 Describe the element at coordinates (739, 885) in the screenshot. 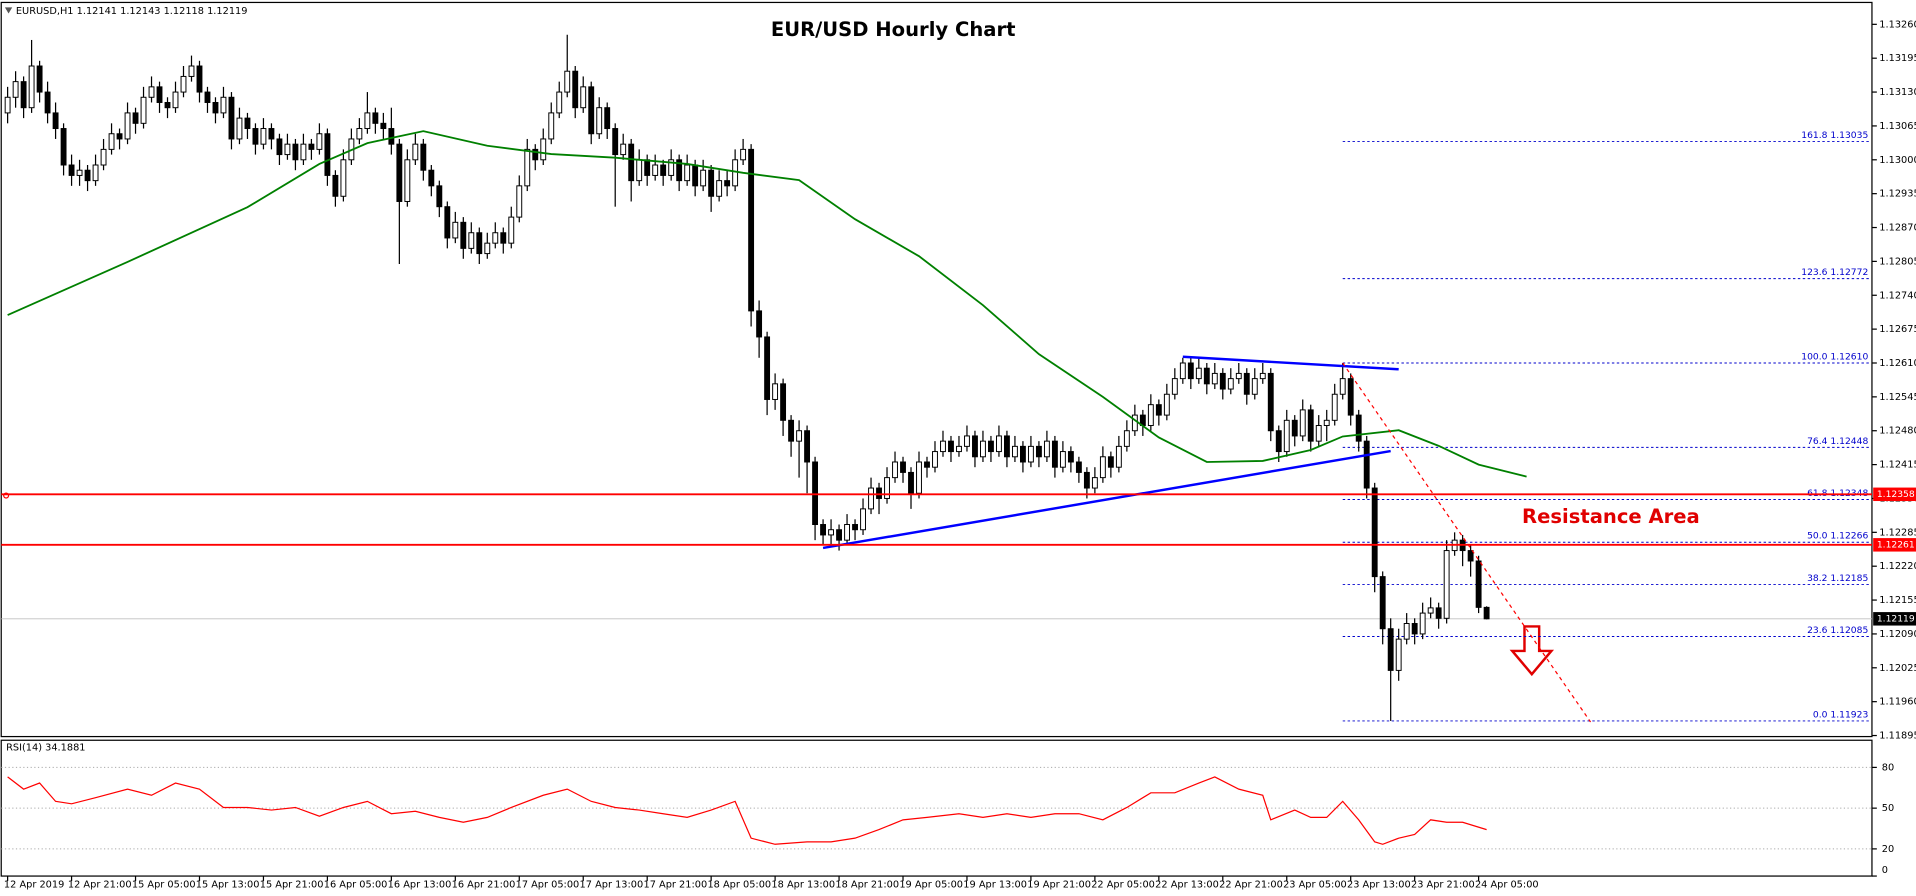

I see `x-tick-label: 18 Apr 05:00` at that location.